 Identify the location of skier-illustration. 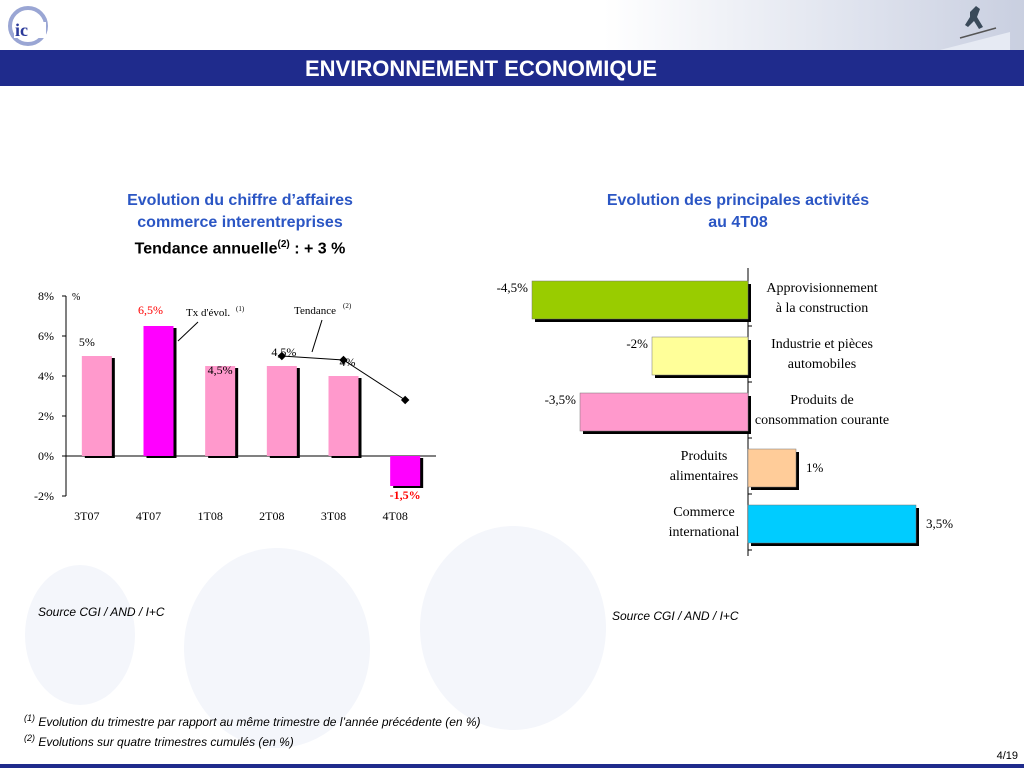
(975, 28).